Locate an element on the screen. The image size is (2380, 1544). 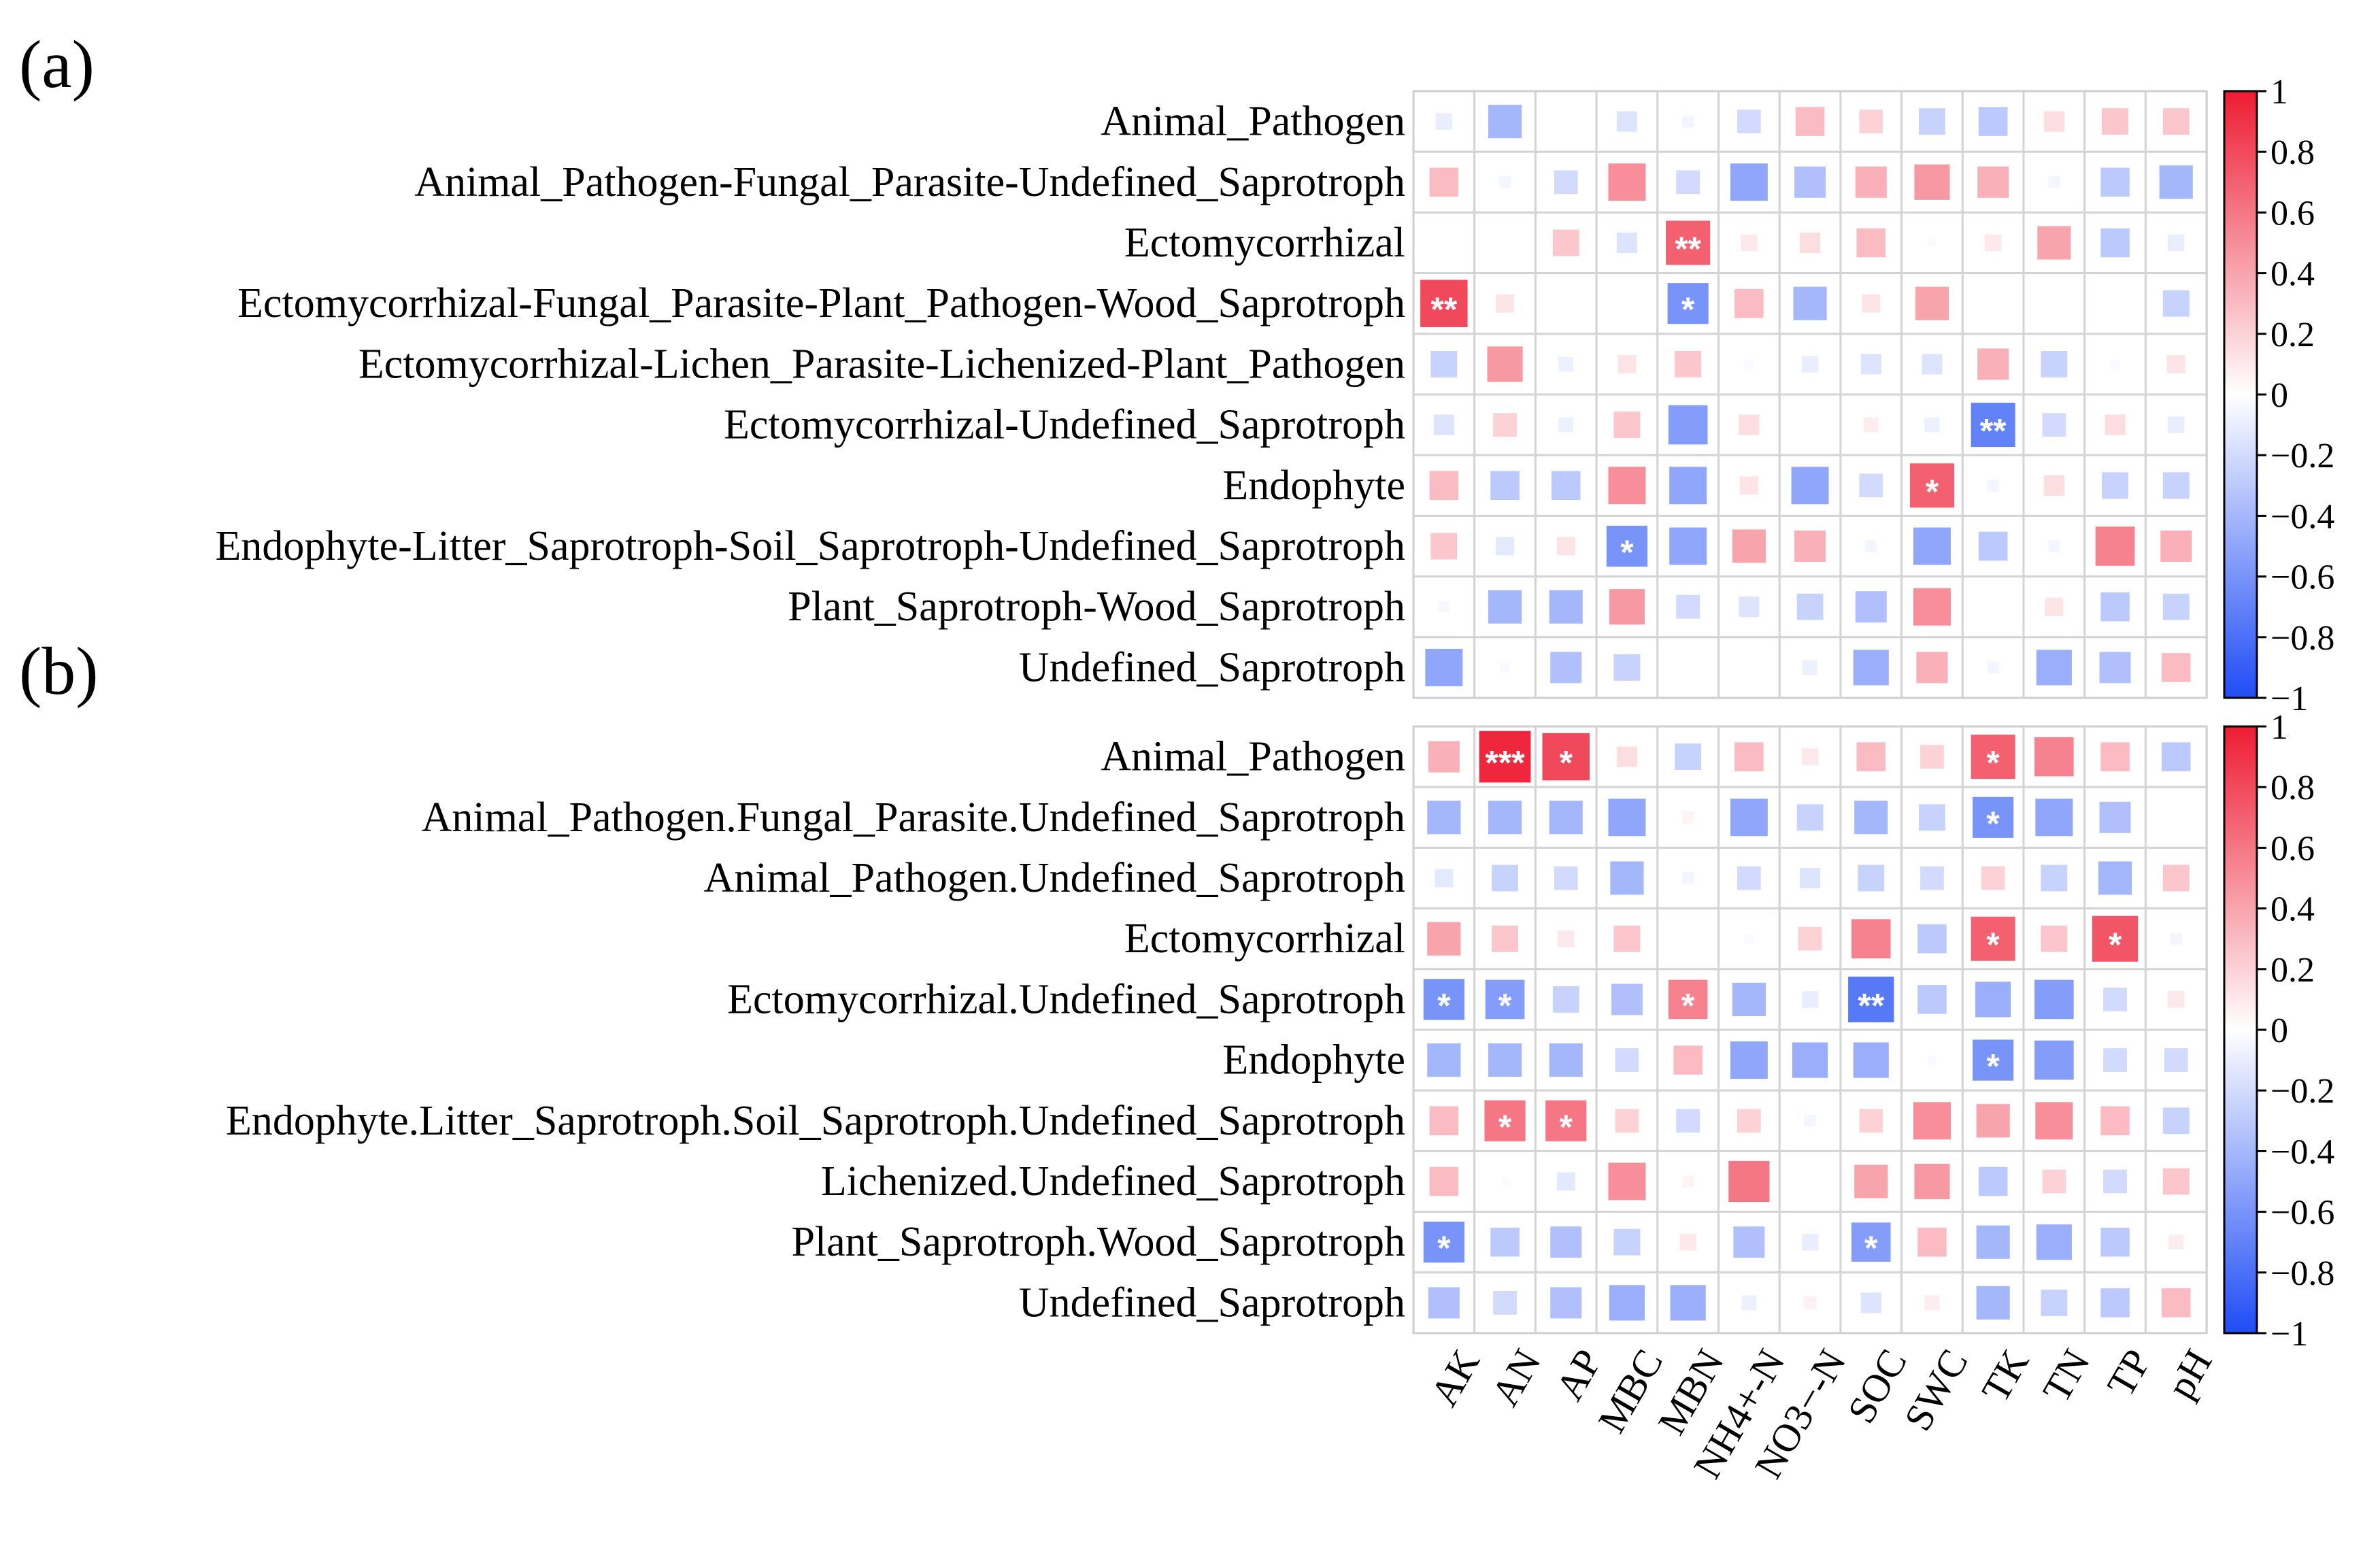
colorbar is located at coordinates (2240, 1030).